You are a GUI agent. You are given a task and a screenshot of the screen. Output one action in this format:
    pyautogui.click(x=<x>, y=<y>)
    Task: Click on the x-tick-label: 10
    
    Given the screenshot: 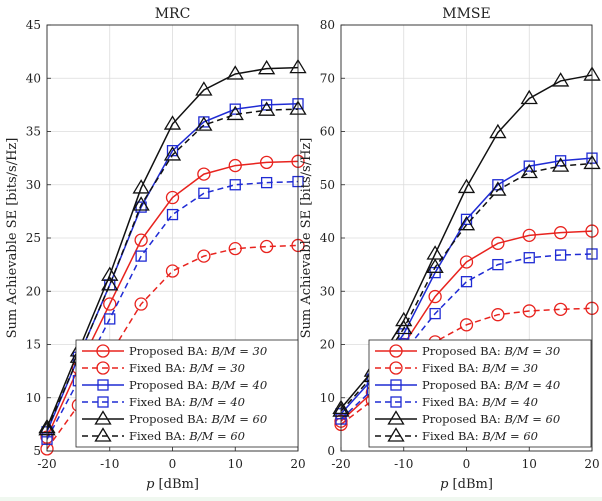 What is the action you would take?
    pyautogui.click(x=235, y=464)
    